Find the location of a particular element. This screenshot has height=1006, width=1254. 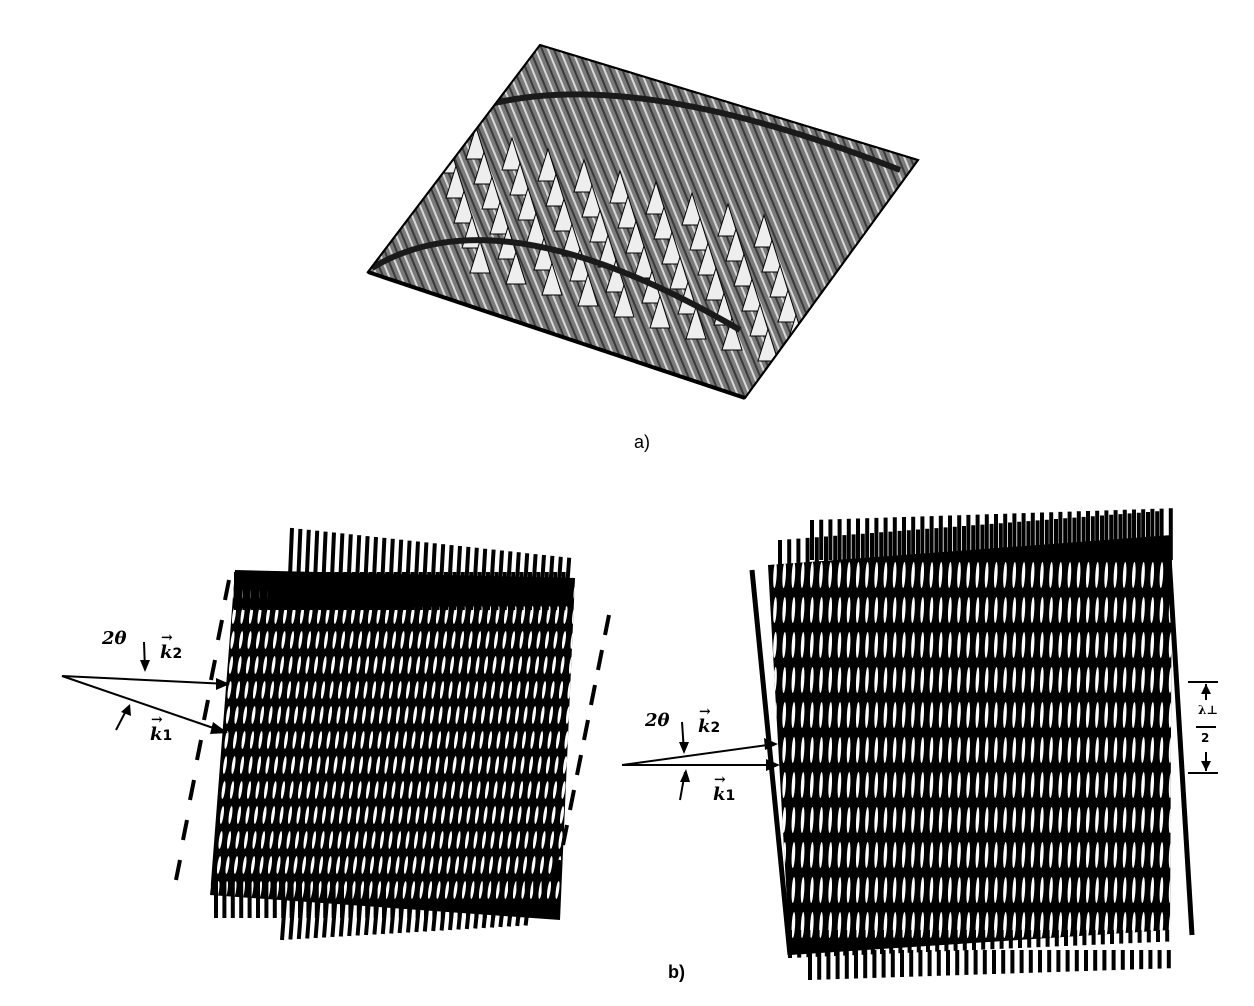

right-k2-label: → k2 is located at coordinates (709, 720).